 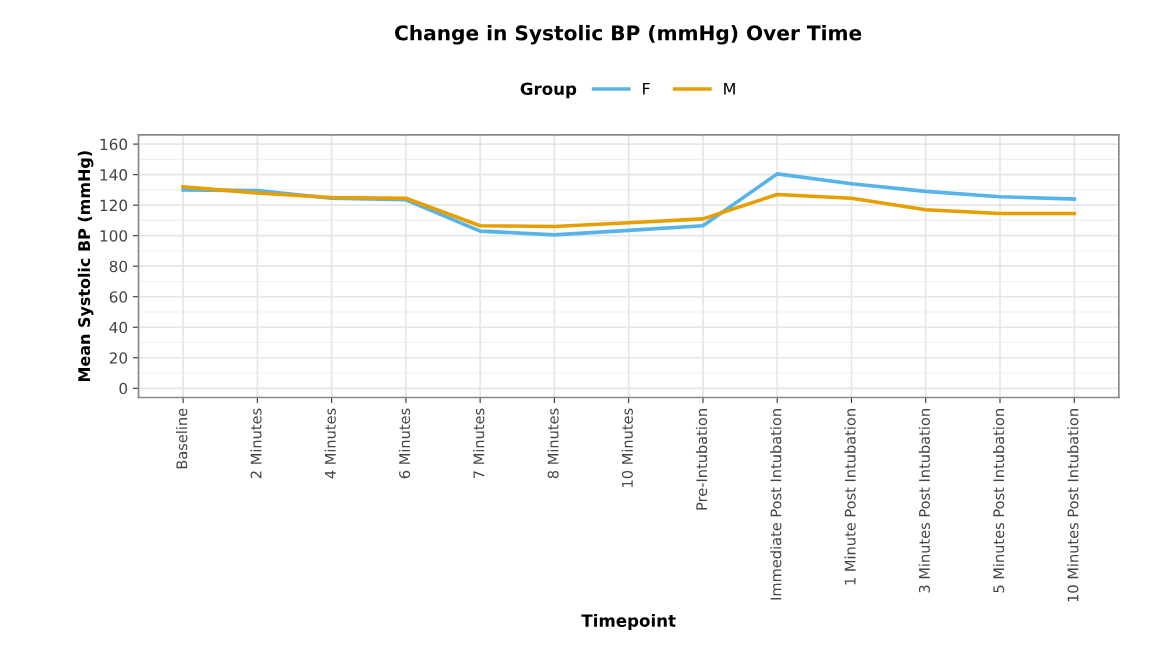 I want to click on y-tick-label: 100, so click(x=114, y=236).